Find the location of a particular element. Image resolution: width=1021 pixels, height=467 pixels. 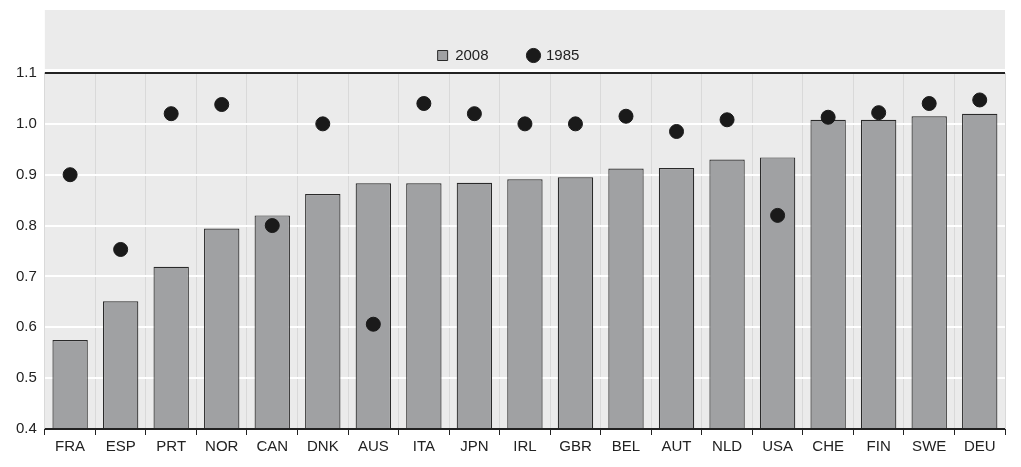

x-tick-label: USA is located at coordinates (778, 446).